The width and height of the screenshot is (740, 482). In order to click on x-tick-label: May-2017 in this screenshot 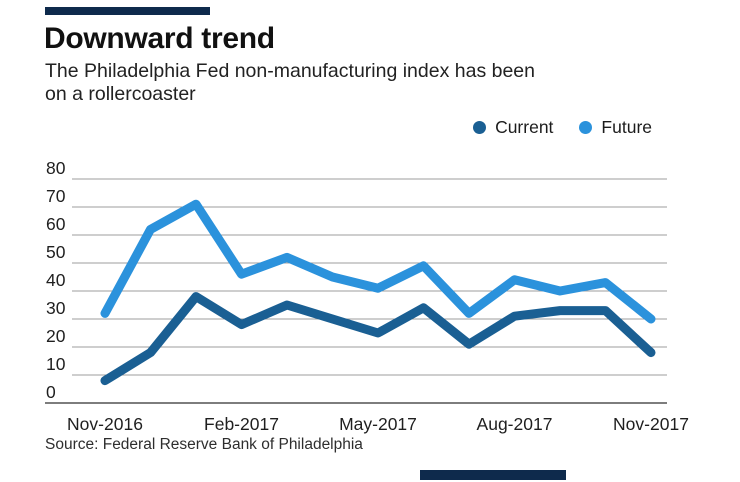, I will do `click(378, 424)`.